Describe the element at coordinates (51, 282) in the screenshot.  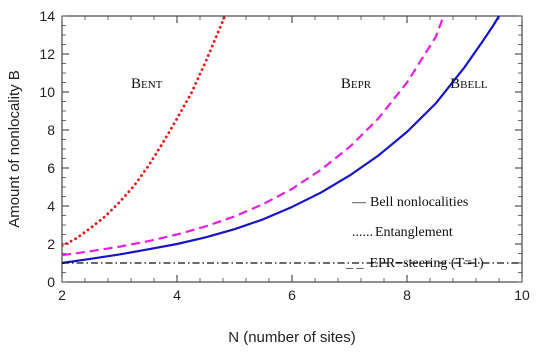
I see `y-tick-label: 0` at that location.